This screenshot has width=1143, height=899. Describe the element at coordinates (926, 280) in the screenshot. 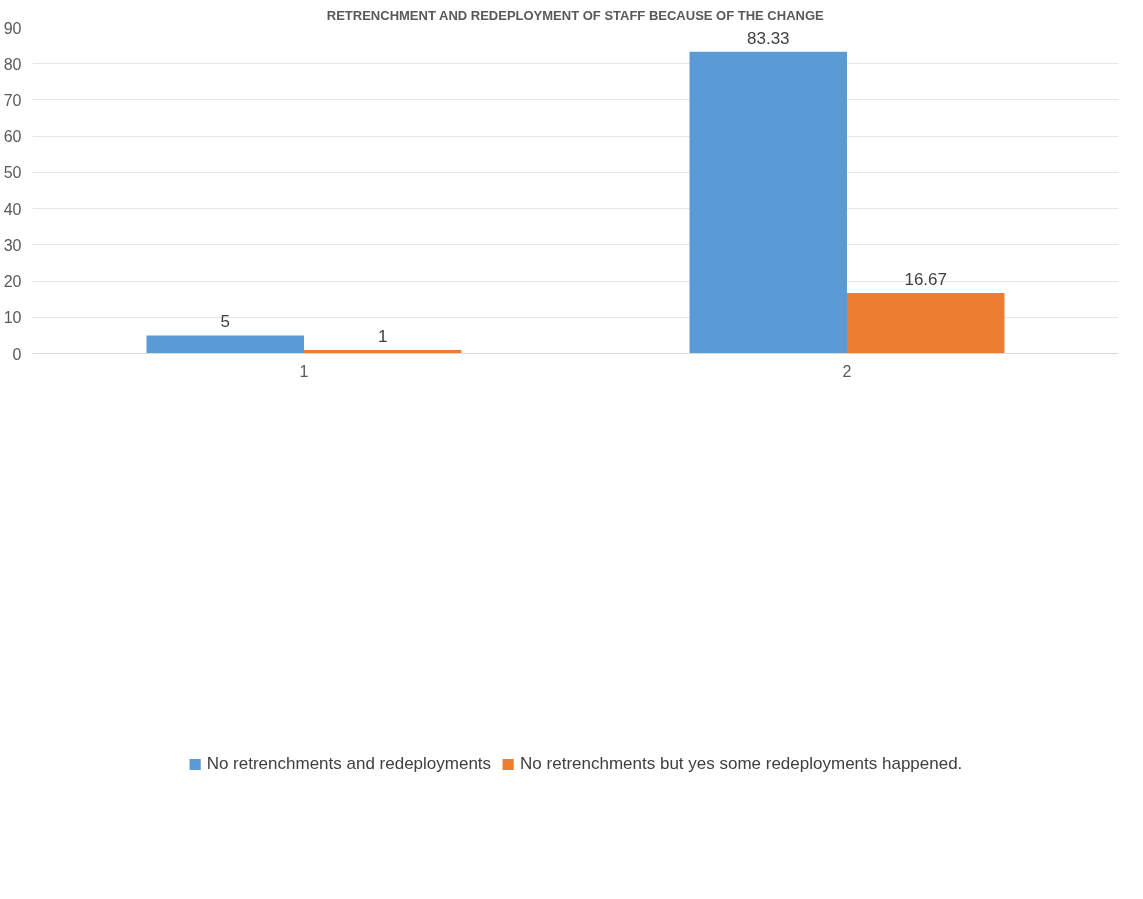

I see `data-label: 16.67` at that location.